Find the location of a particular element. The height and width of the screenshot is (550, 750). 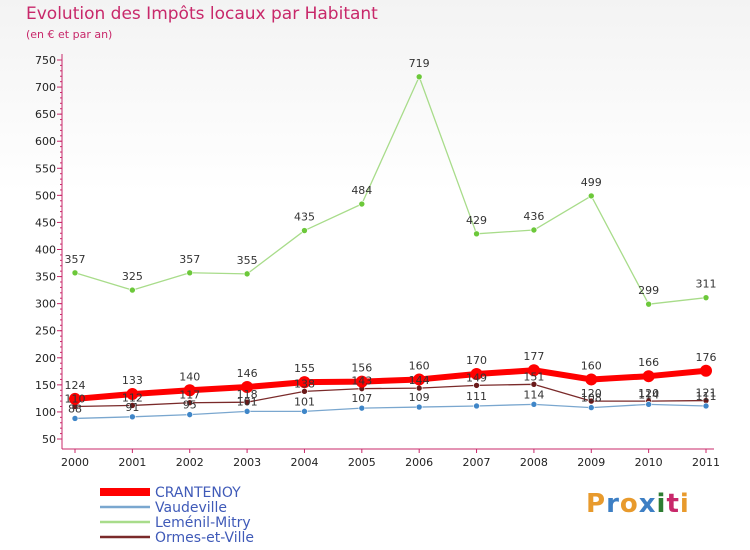

data-label: 121 is located at coordinates (706, 393).